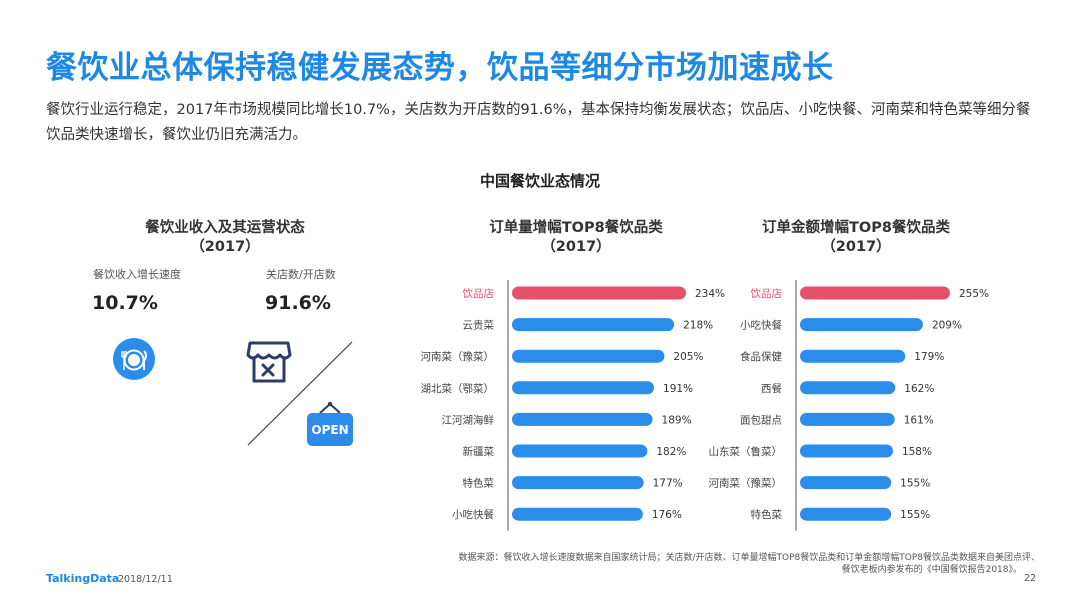 The width and height of the screenshot is (1080, 607). What do you see at coordinates (225, 228) in the screenshot?
I see `left-panel-title-line1: 餐饮业收入及其运营状态` at bounding box center [225, 228].